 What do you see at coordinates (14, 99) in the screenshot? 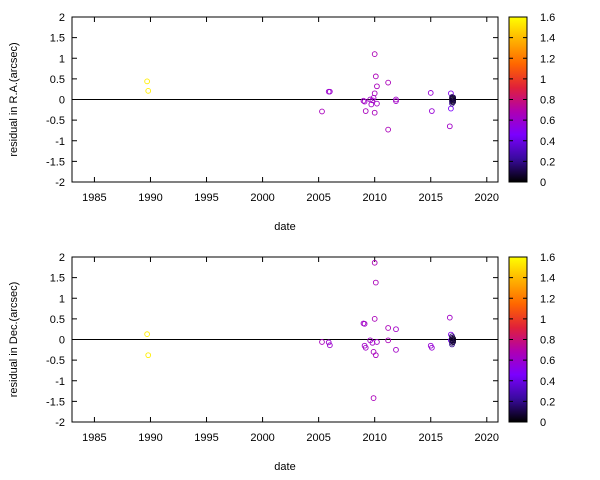
I see `y-axis-label: residual in R.A.(arcsec)` at bounding box center [14, 99].